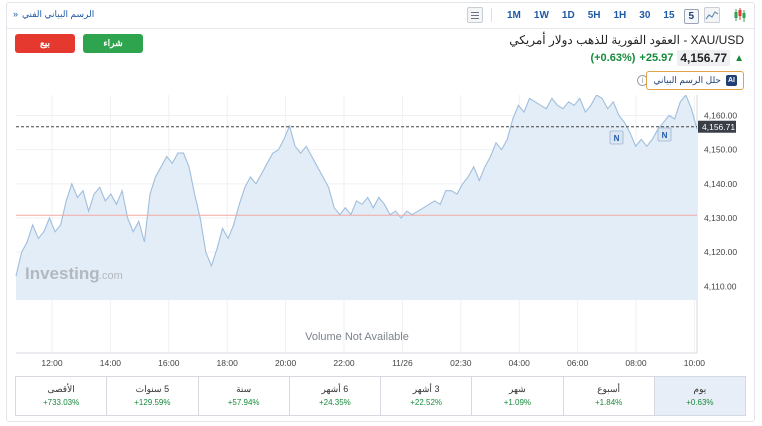 Image resolution: width=762 pixels, height=426 pixels. Describe the element at coordinates (111, 276) in the screenshot. I see `investing-watermark-suffix: .com` at that location.